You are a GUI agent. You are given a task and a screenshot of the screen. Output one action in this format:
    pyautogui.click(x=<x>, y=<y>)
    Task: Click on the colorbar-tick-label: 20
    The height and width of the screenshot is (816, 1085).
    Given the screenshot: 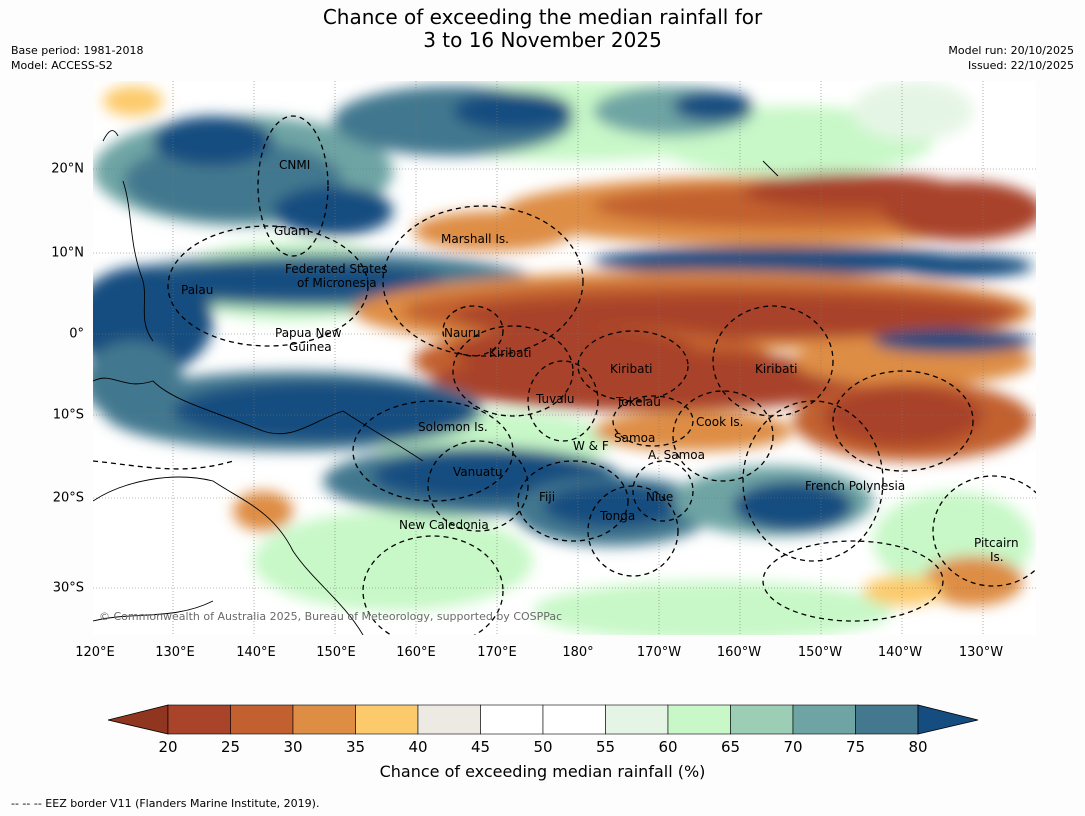 What is the action you would take?
    pyautogui.click(x=167, y=747)
    